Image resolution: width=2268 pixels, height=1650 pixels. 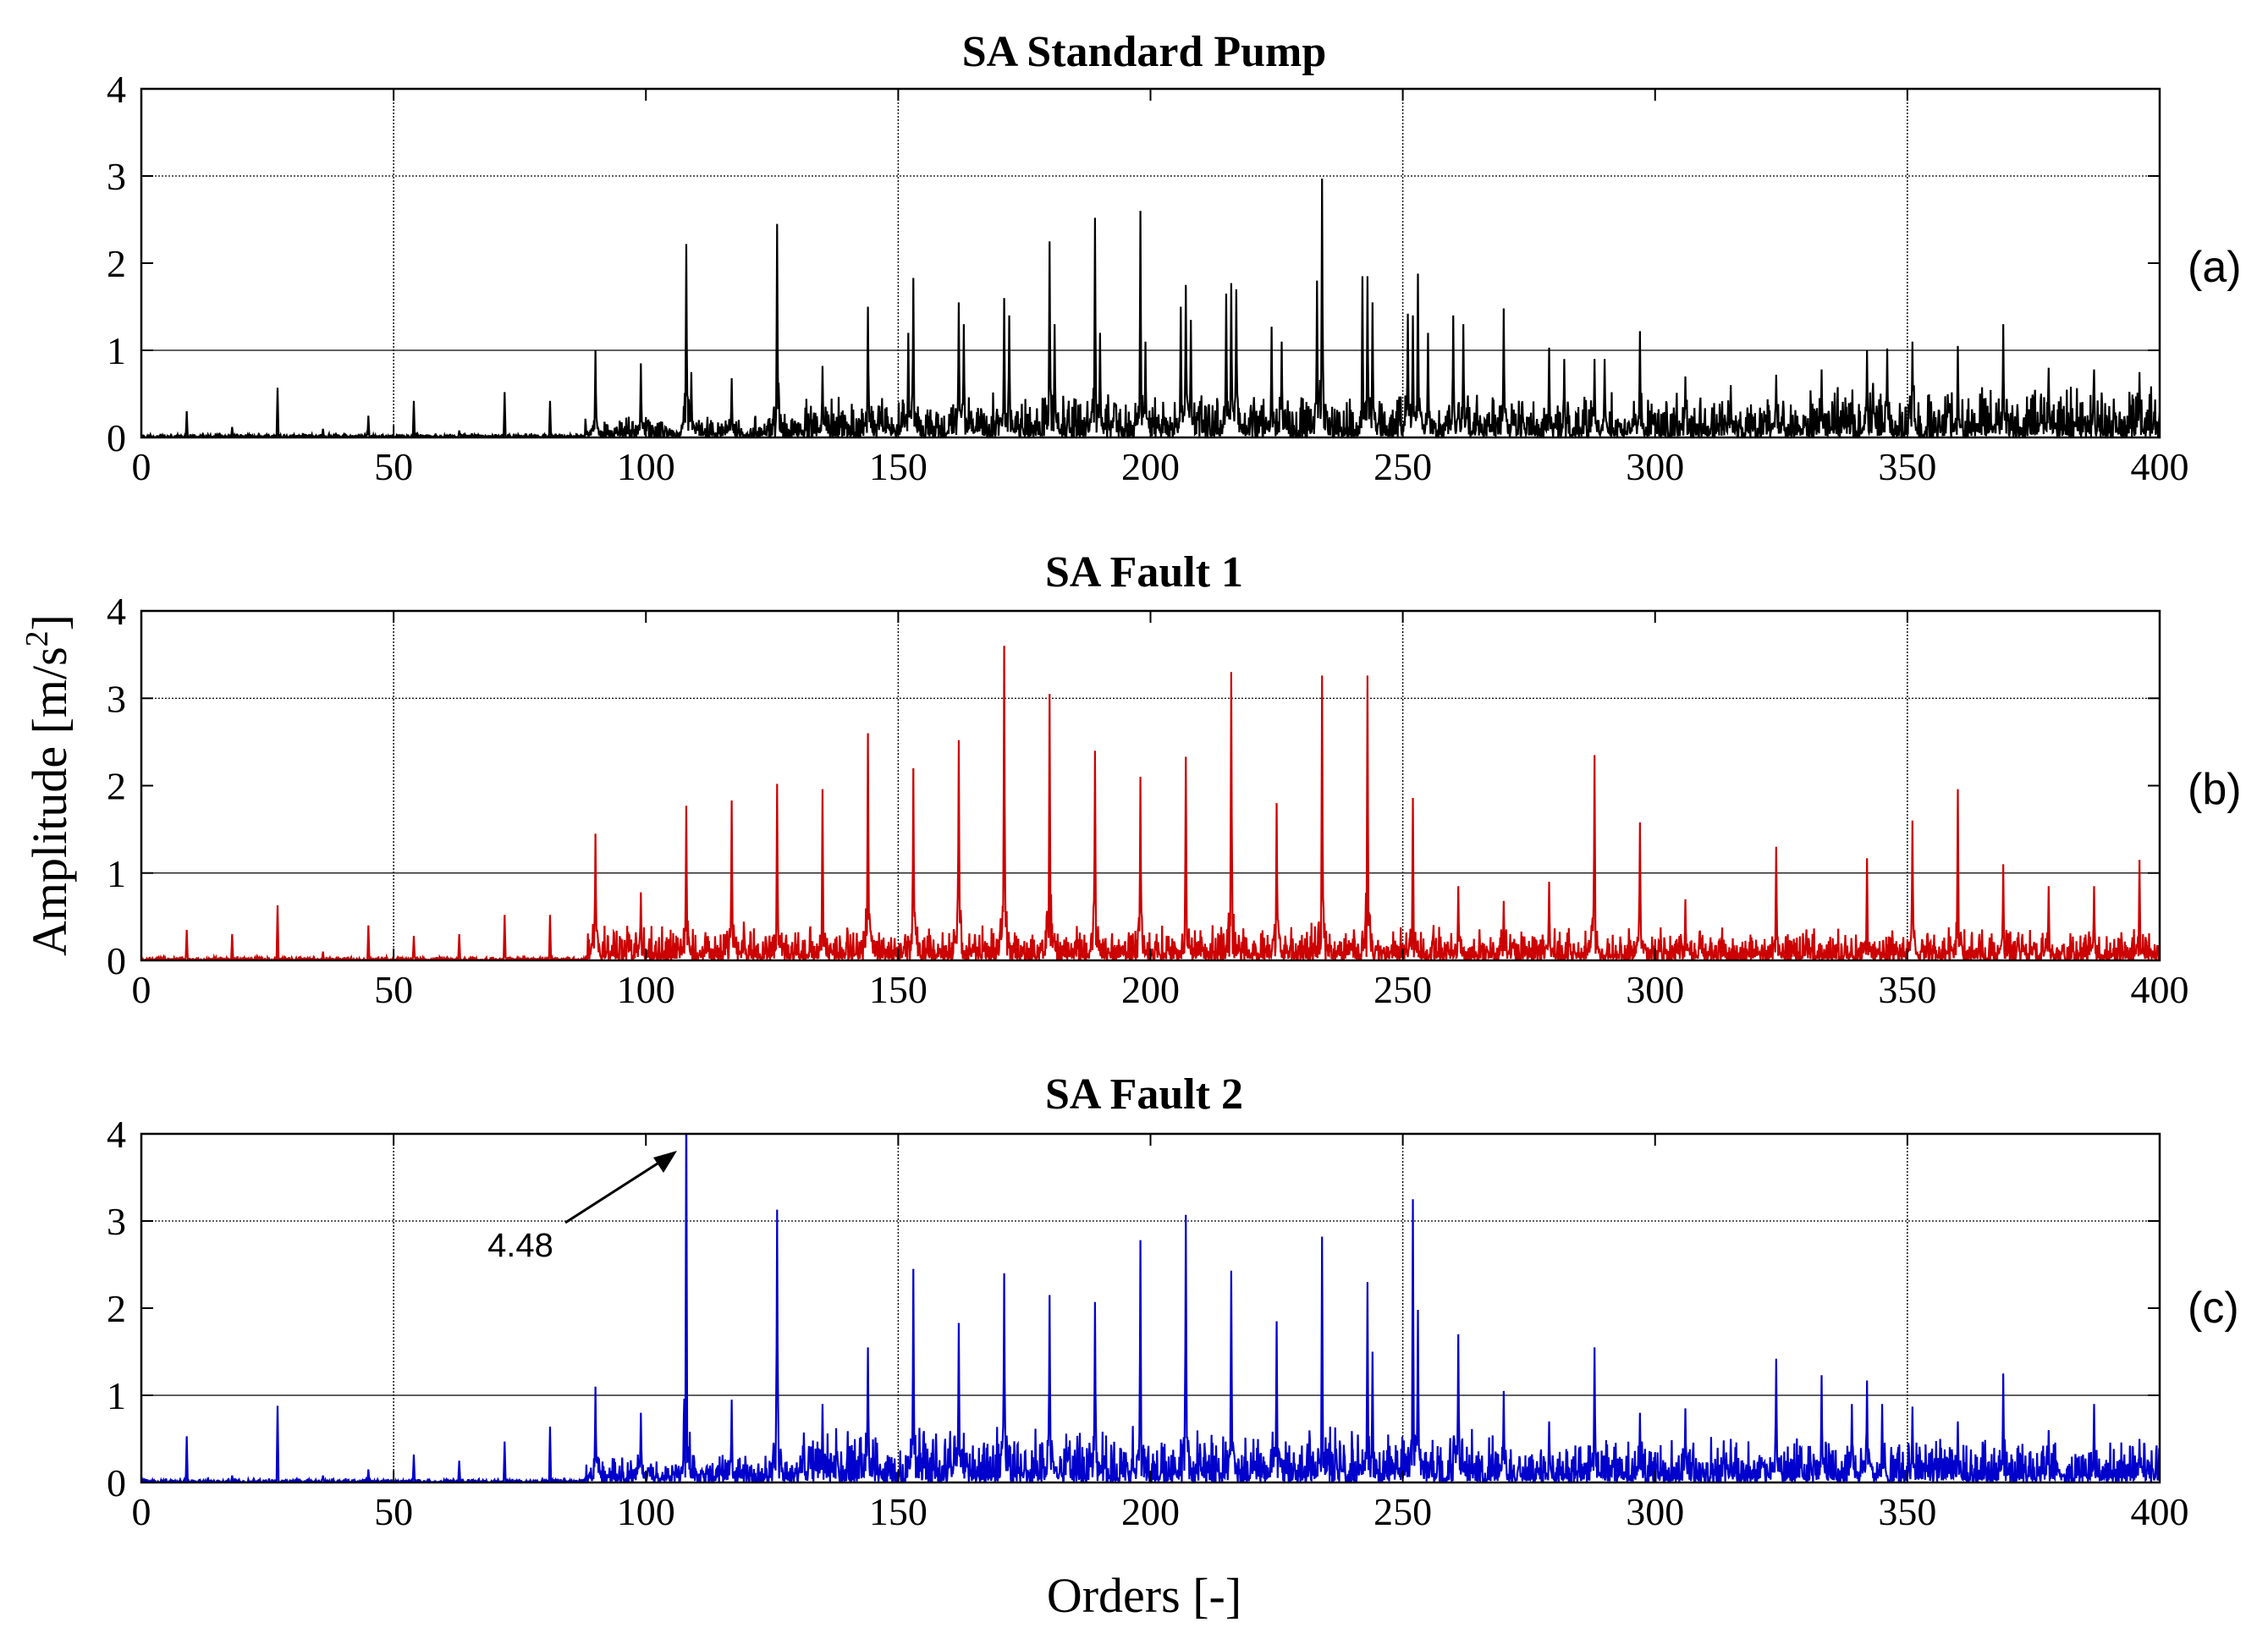 I want to click on annotation-arrow, so click(x=621, y=1187).